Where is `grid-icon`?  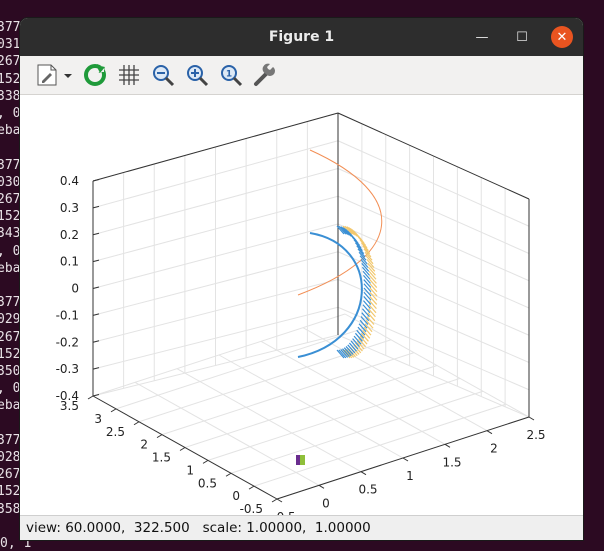 grid-icon is located at coordinates (129, 75).